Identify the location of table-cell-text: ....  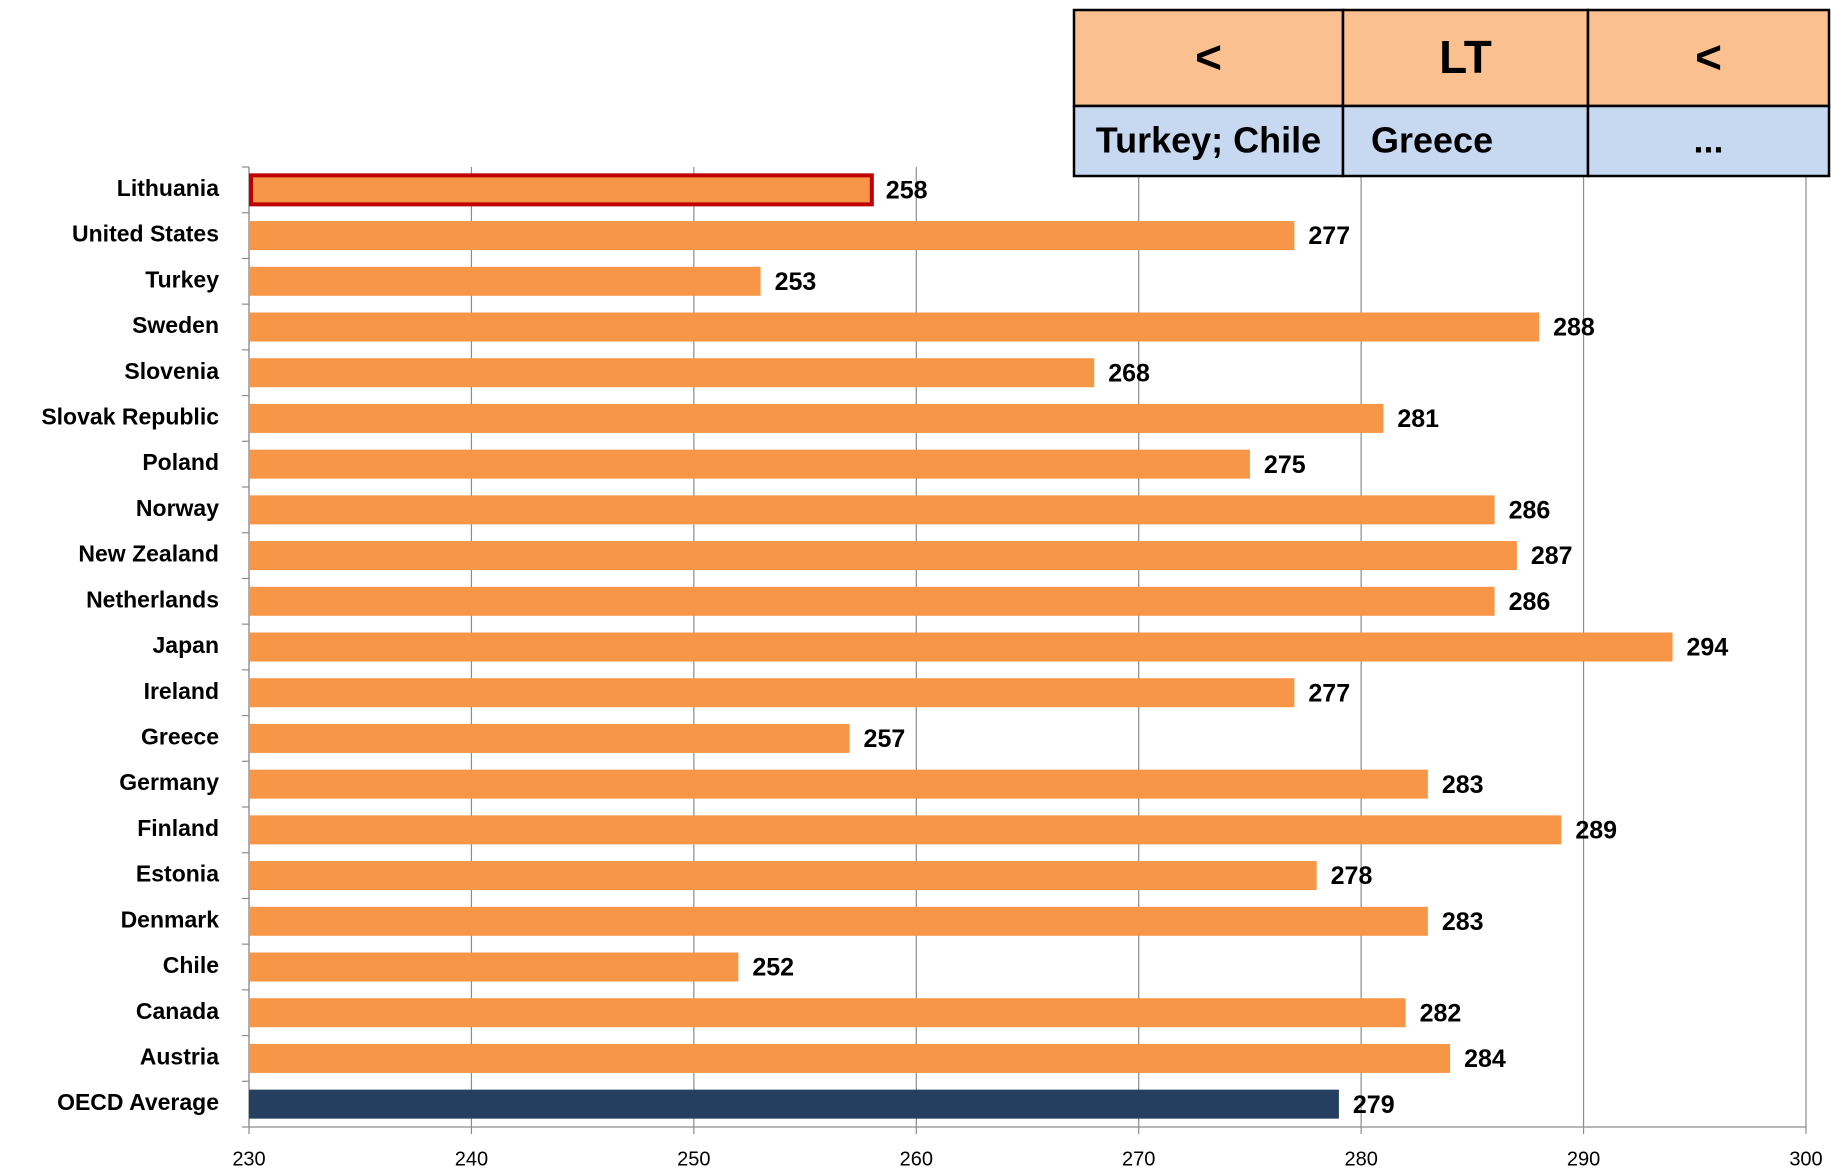
(1708, 140).